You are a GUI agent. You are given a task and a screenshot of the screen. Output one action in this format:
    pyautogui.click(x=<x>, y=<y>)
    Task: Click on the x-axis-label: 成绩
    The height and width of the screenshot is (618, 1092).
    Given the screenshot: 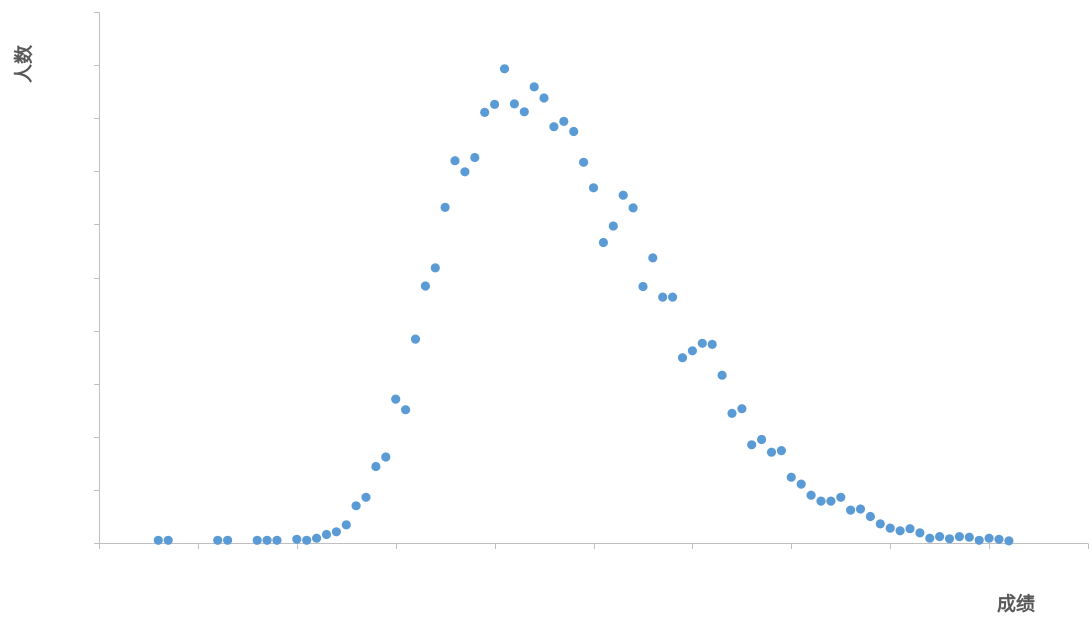 What is the action you would take?
    pyautogui.click(x=1016, y=603)
    